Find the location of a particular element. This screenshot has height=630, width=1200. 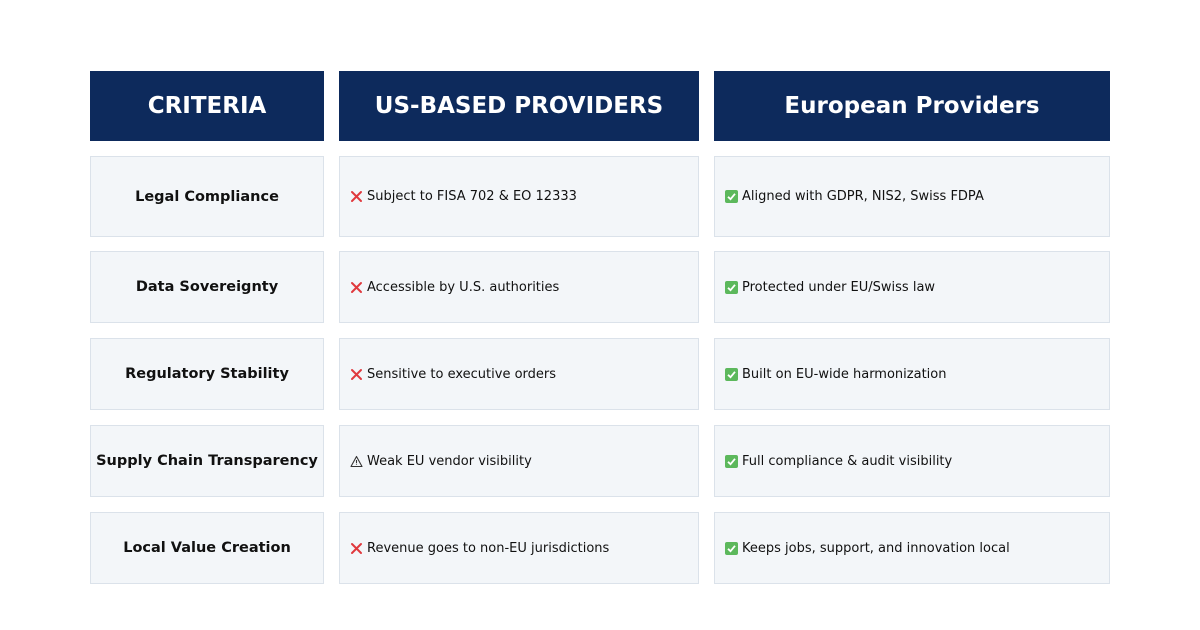

row-label: Legal Compliance is located at coordinates (207, 196).